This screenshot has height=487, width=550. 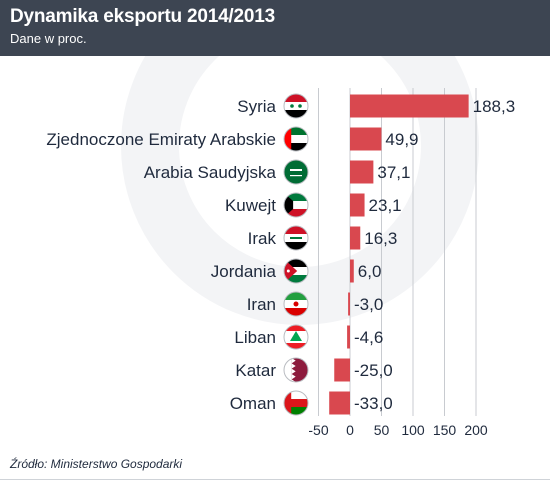 What do you see at coordinates (445, 430) in the screenshot?
I see `x-tick-label: 150` at bounding box center [445, 430].